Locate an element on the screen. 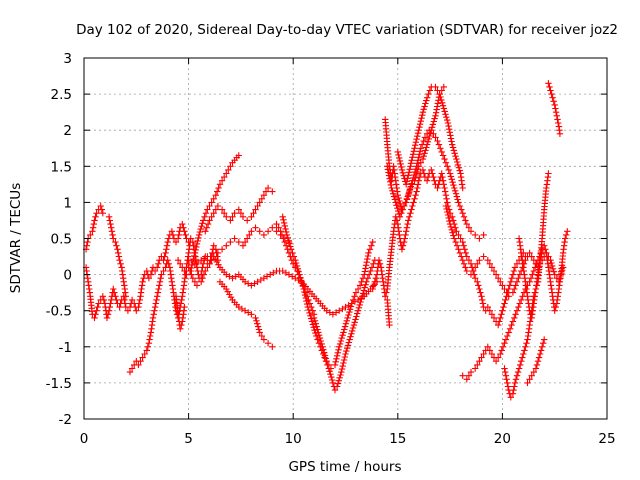 The height and width of the screenshot is (480, 640). x-tick-label: 15 is located at coordinates (397, 439).